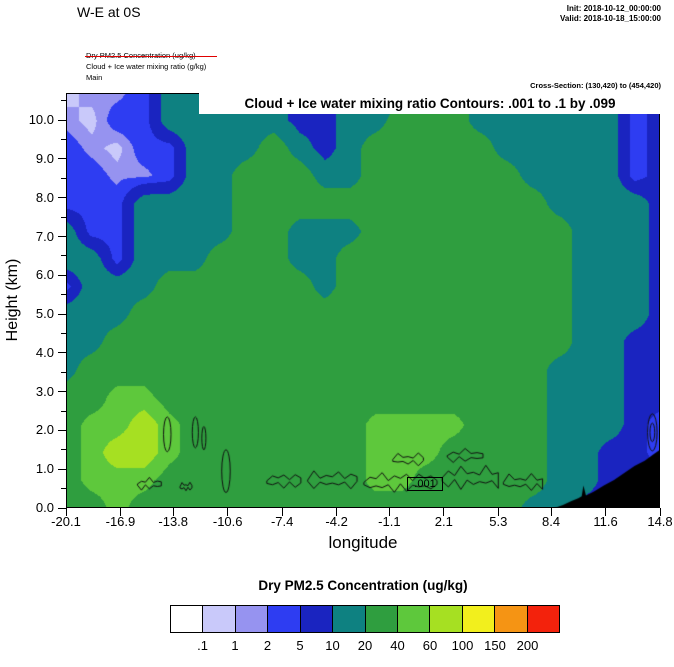 The height and width of the screenshot is (667, 674). What do you see at coordinates (44, 197) in the screenshot?
I see `y-tick-label: 8.0` at bounding box center [44, 197].